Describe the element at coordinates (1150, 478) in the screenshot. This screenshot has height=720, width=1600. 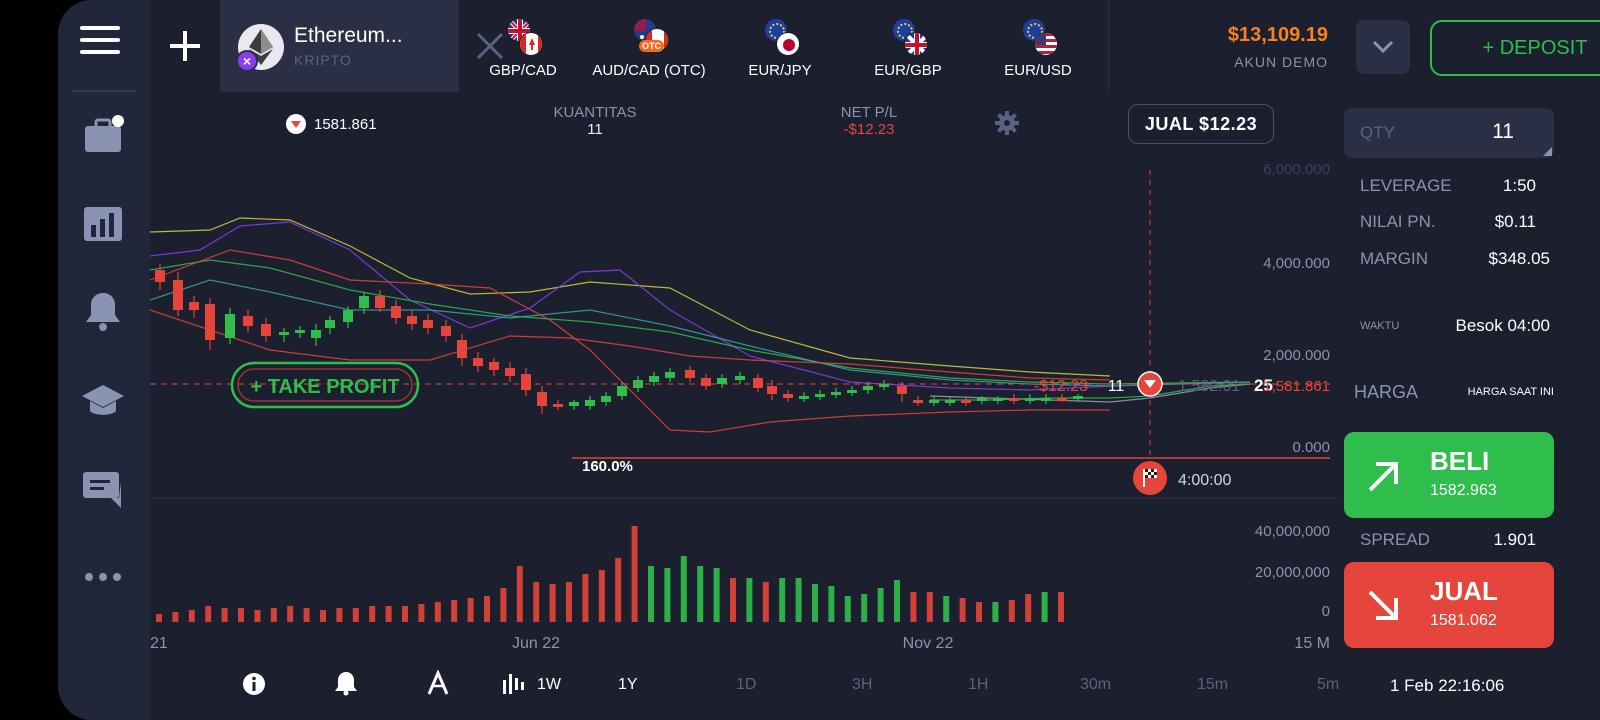
I see `finish-flag-icon` at that location.